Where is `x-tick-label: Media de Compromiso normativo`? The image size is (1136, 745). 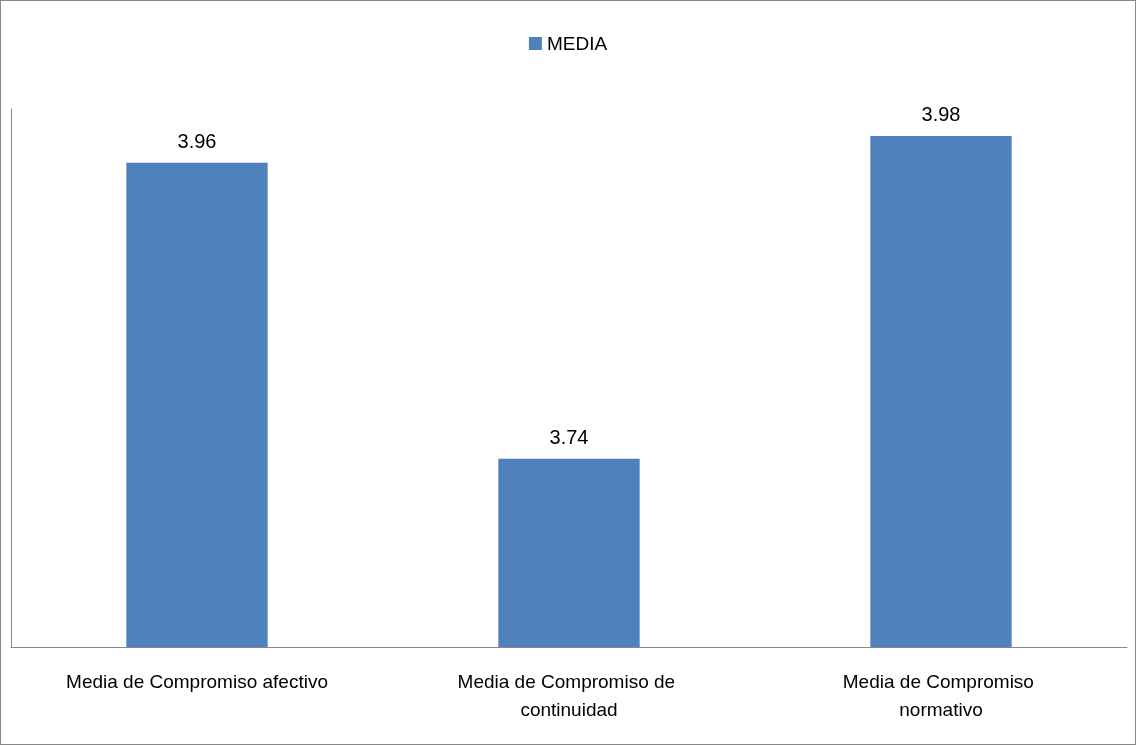
x-tick-label: Media de Compromiso normativo is located at coordinates (941, 695).